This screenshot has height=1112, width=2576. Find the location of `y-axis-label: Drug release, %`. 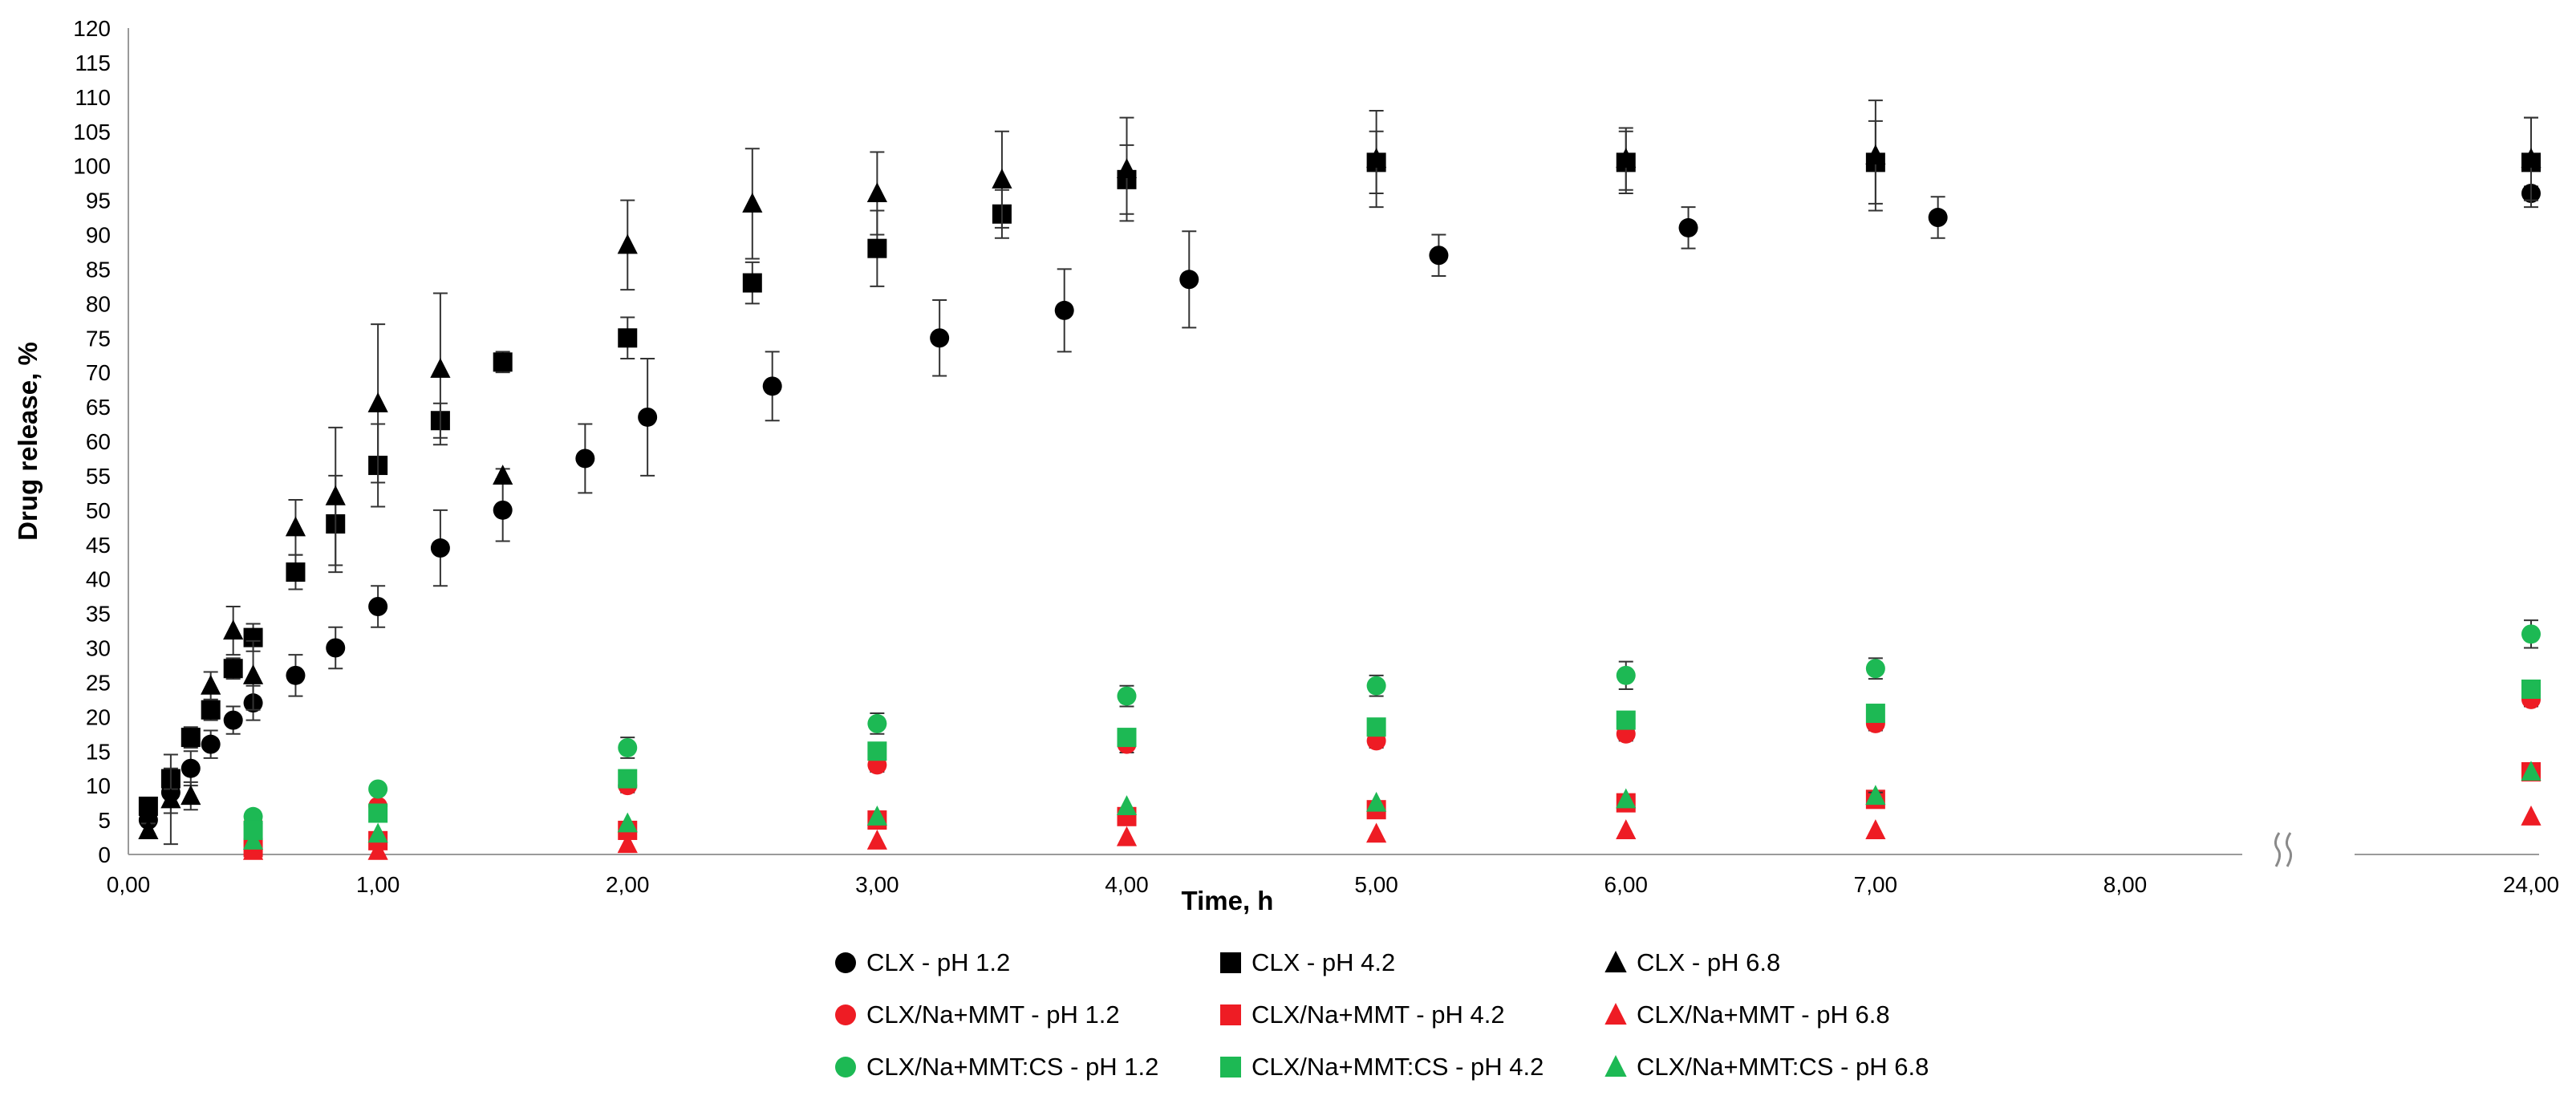

y-axis-label: Drug release, % is located at coordinates (28, 441).